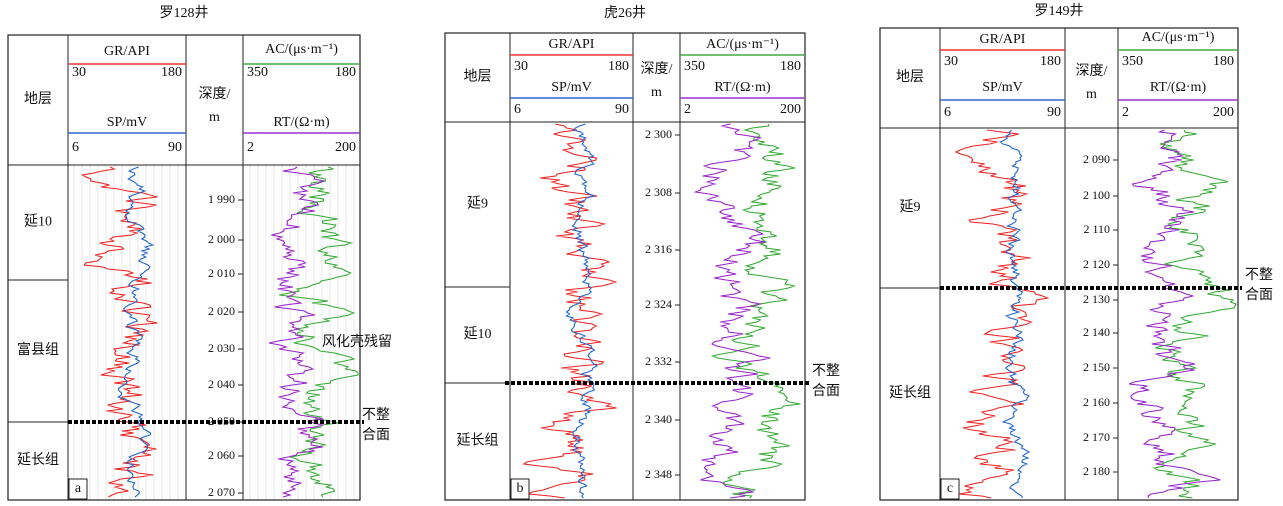  What do you see at coordinates (658, 192) in the screenshot?
I see `depth-tick-label: 2 308` at bounding box center [658, 192].